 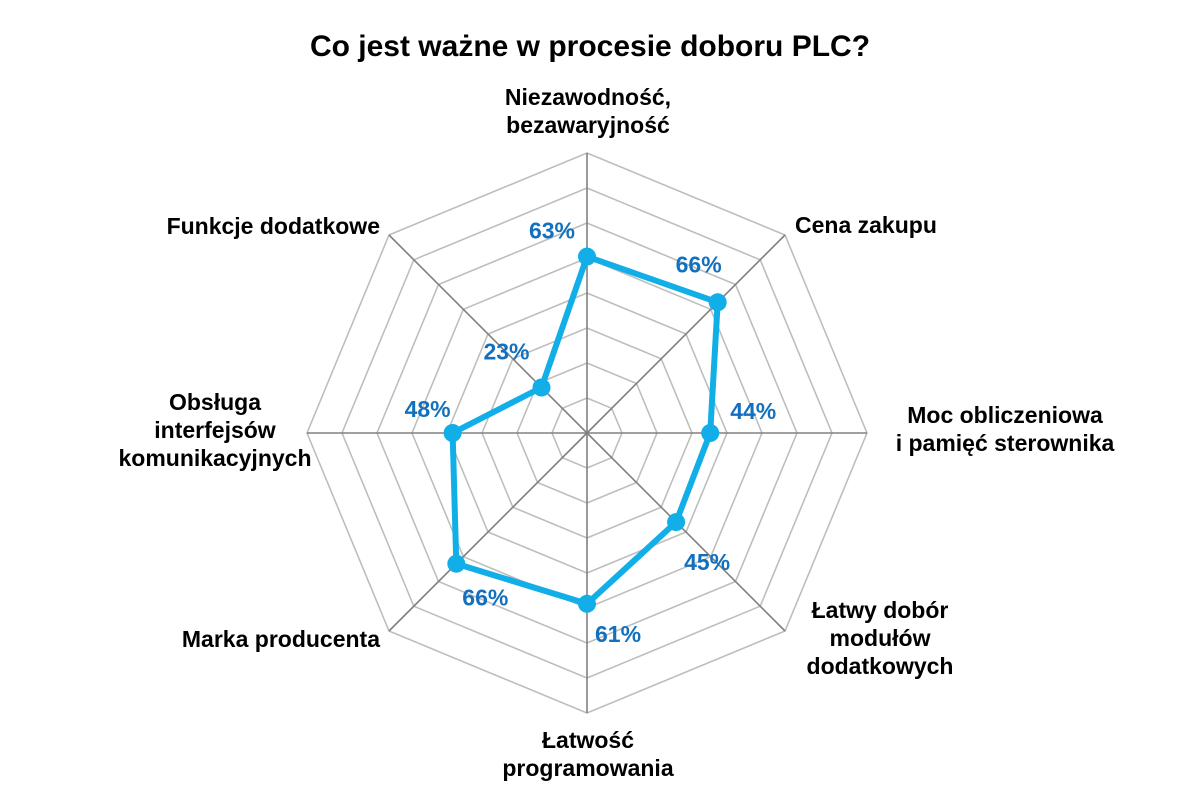 I want to click on category-label: Funkcje dodatkowe, so click(x=273, y=226).